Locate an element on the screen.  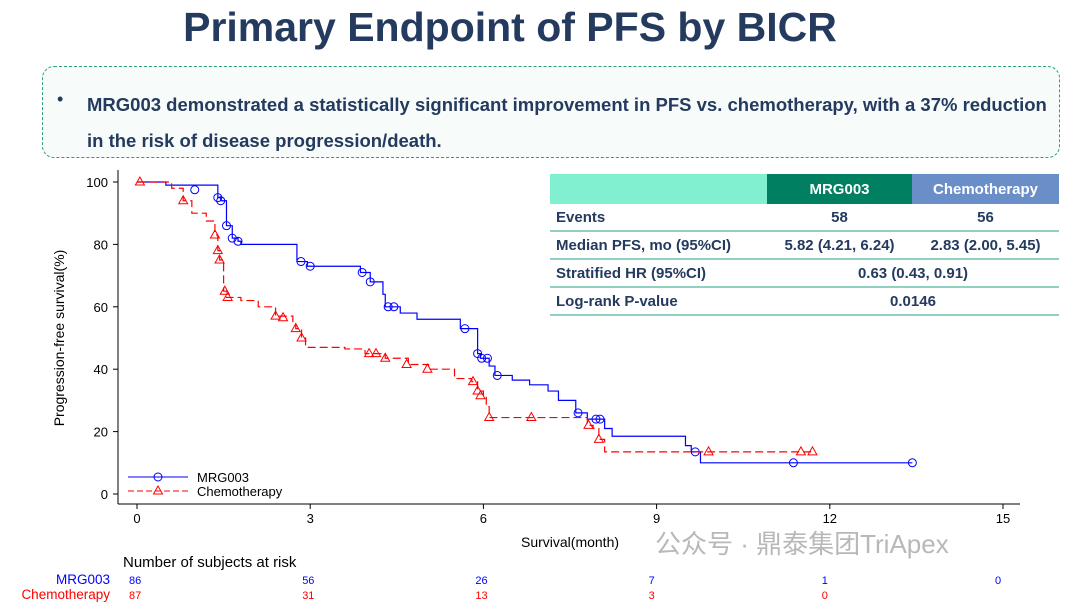
x-tick-label: 12 is located at coordinates (830, 518).